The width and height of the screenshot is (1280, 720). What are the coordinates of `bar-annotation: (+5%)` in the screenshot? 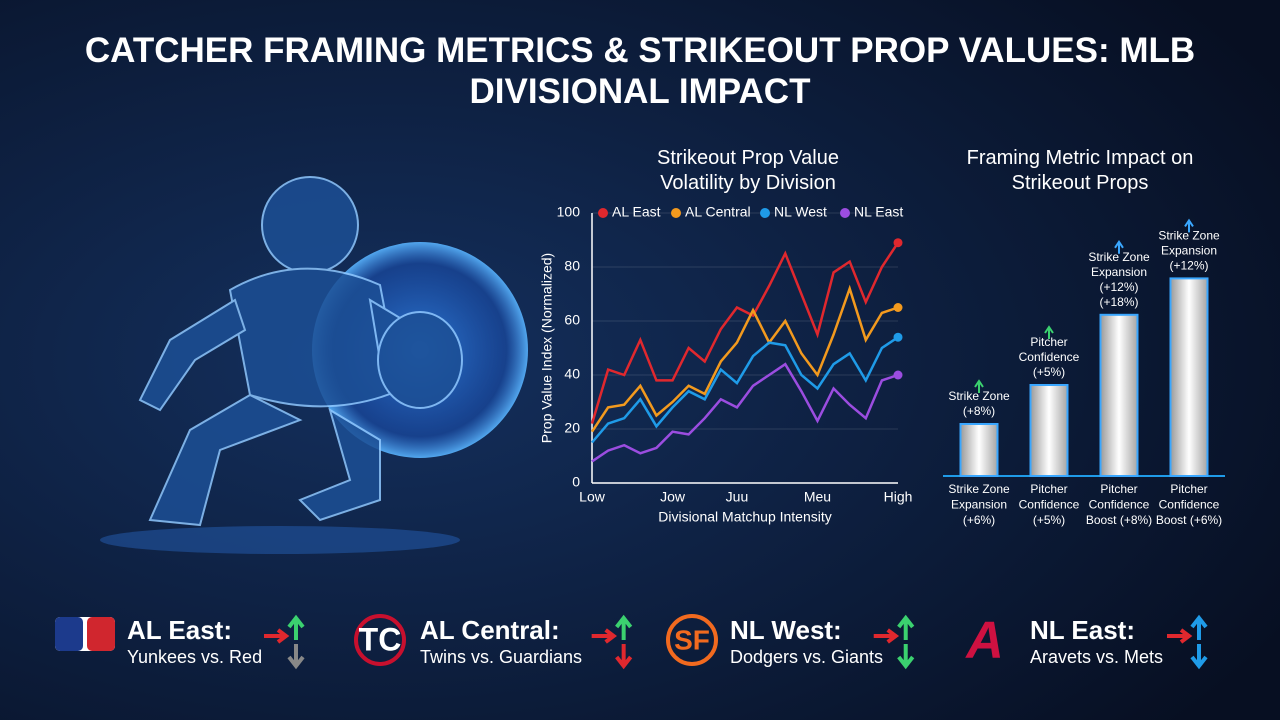 It's located at (1049, 372).